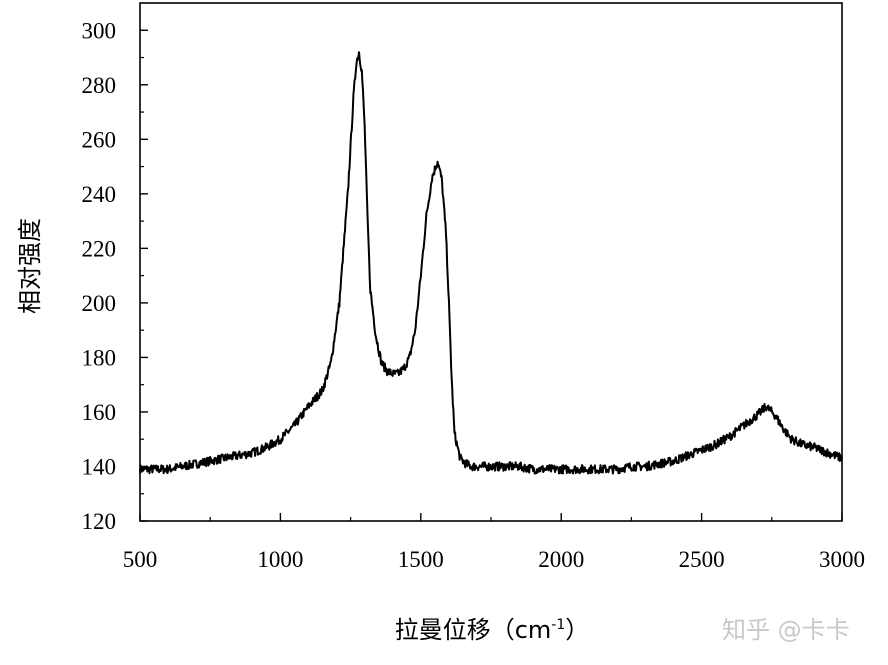 Image resolution: width=888 pixels, height=665 pixels. What do you see at coordinates (99, 303) in the screenshot?
I see `y-tick-label: 200` at bounding box center [99, 303].